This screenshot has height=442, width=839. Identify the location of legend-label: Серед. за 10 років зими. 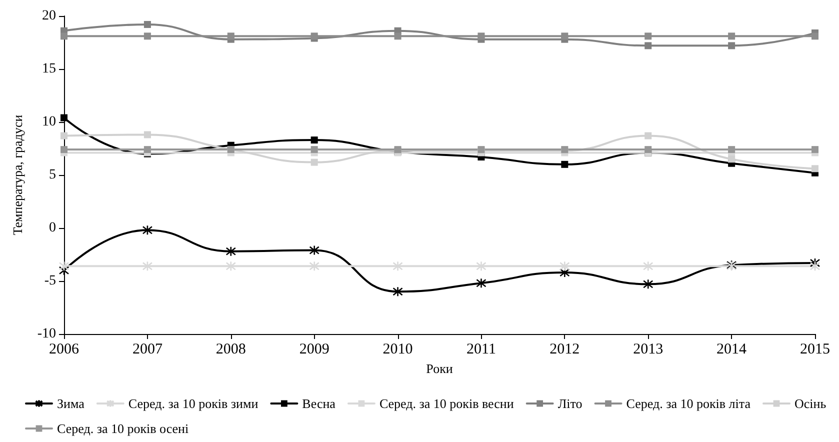
(193, 403).